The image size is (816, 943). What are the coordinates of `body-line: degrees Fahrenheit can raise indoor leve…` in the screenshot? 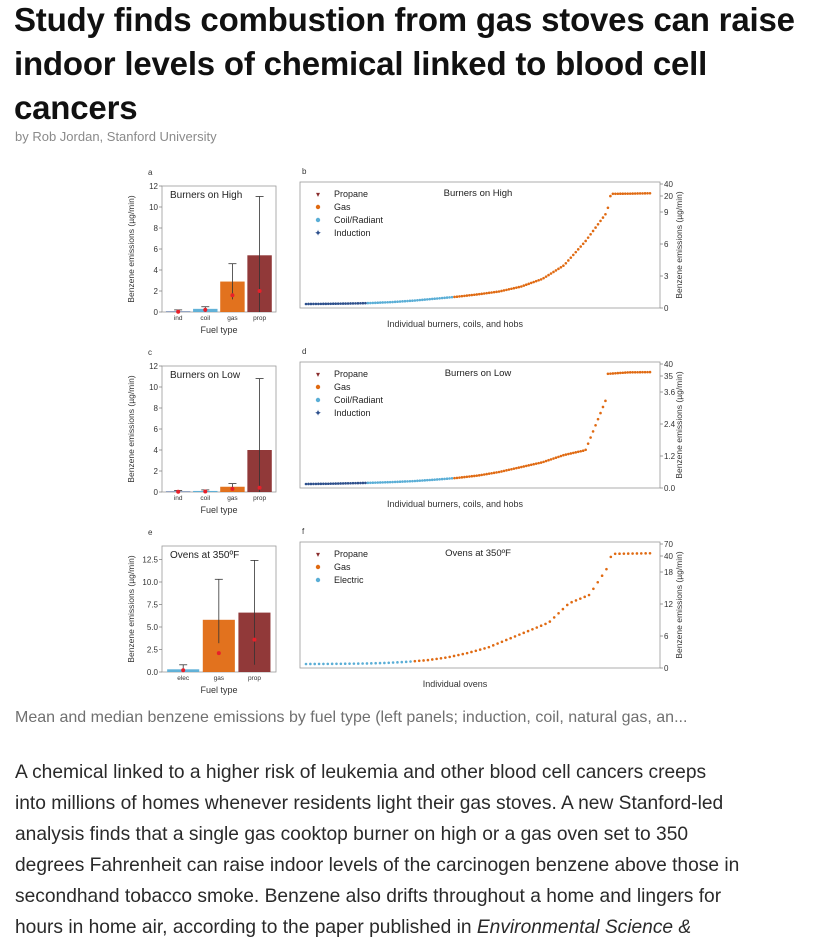 It's located at (377, 865).